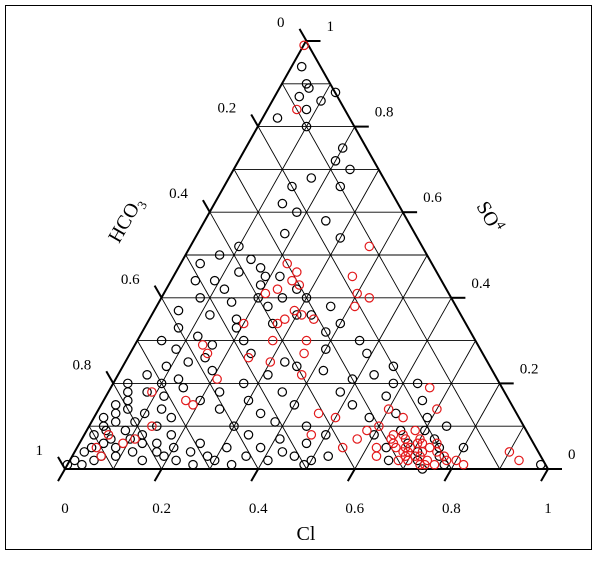  Describe the element at coordinates (127, 220) in the screenshot. I see `left-axis-title: HCO3` at that location.